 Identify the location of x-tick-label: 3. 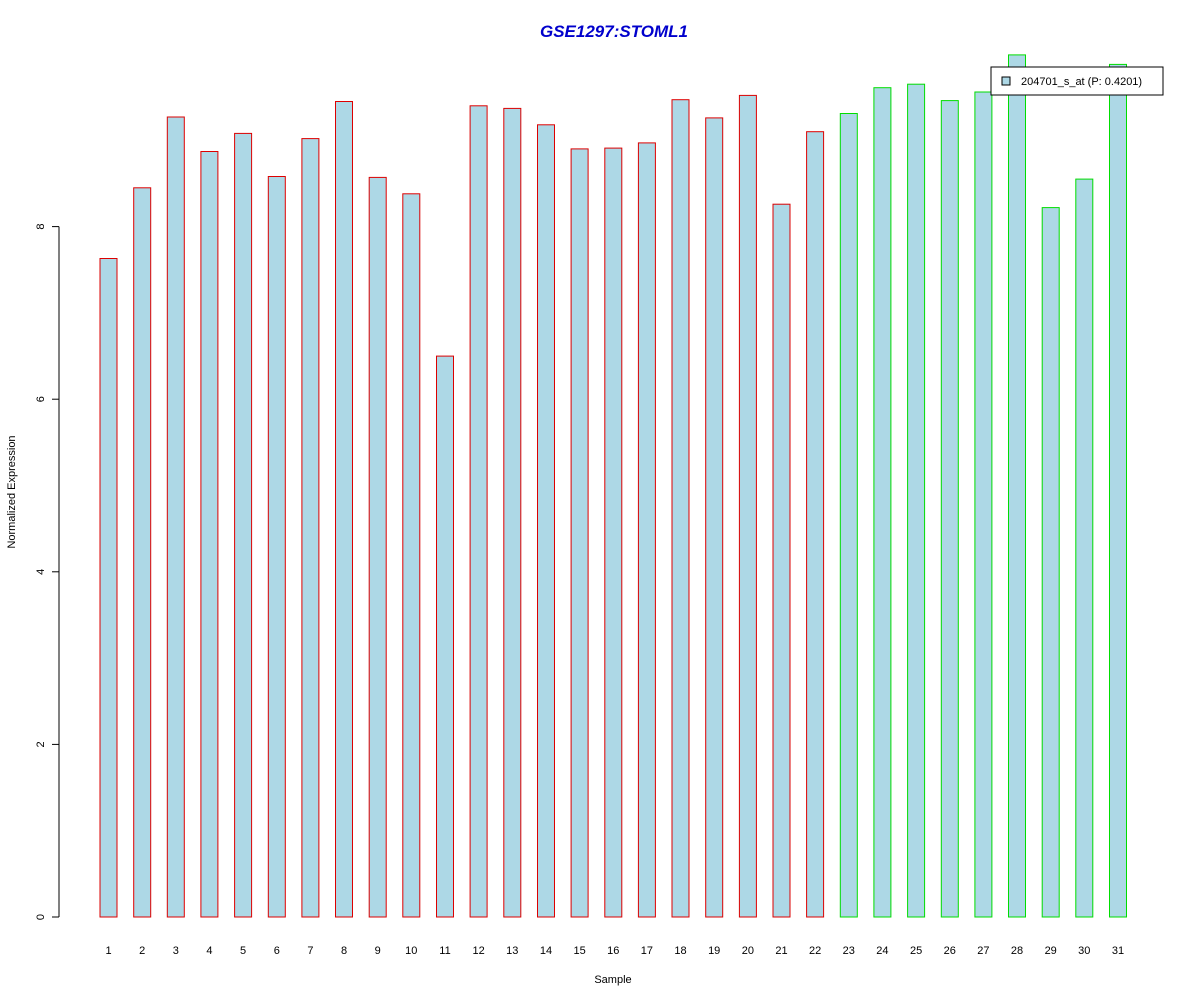
(176, 951).